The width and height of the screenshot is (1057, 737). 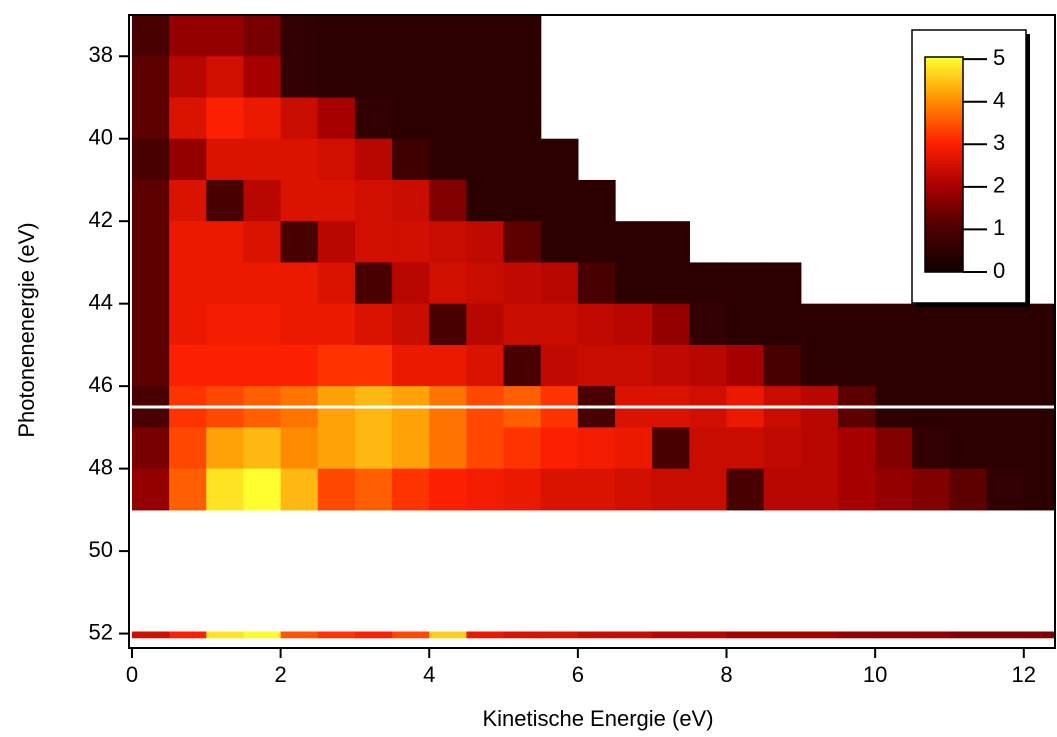 I want to click on colorbar-tick-label: 5, so click(x=999, y=57).